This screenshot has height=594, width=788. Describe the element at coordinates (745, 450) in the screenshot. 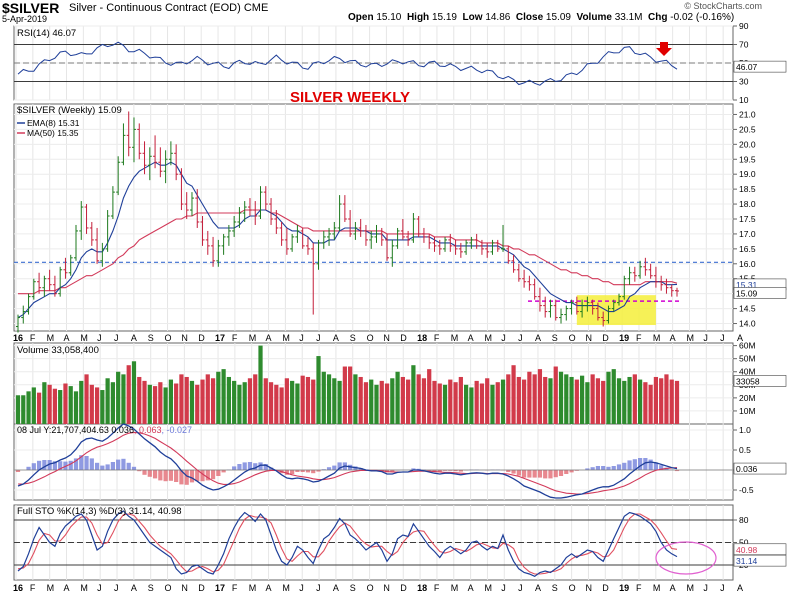

I see `ytick-label: 0.5` at that location.